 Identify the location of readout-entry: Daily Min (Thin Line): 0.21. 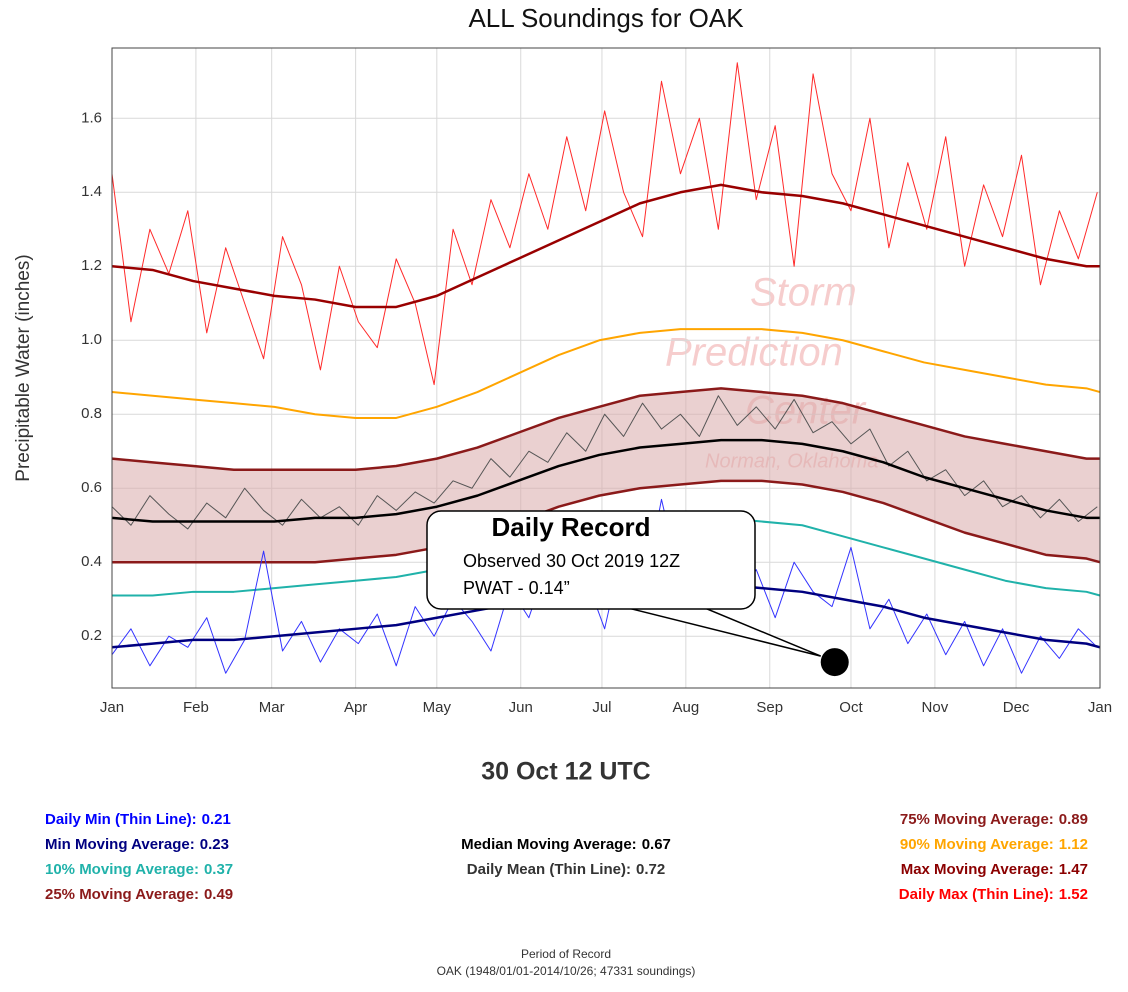
(138, 819).